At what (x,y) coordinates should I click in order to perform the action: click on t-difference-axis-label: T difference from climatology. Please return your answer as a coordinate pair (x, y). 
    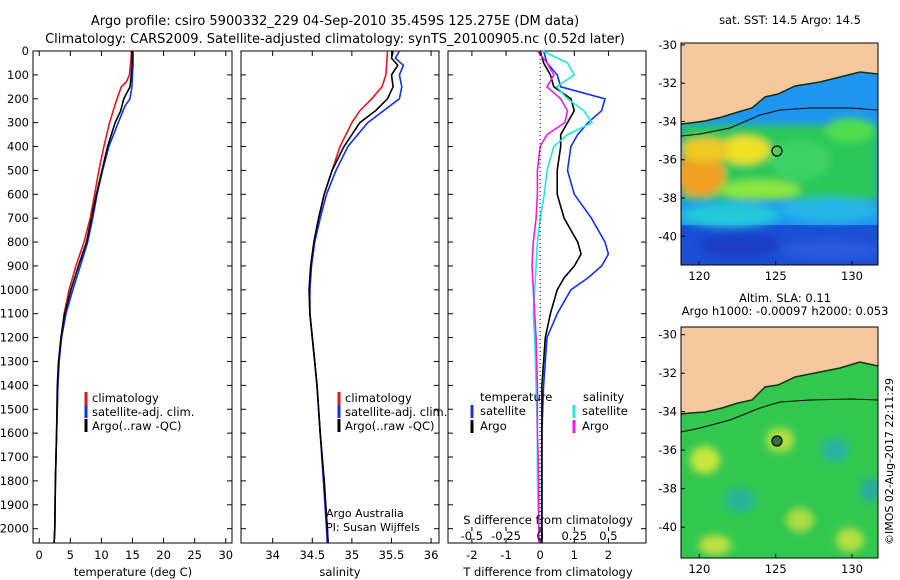
    Looking at the image, I should click on (547, 572).